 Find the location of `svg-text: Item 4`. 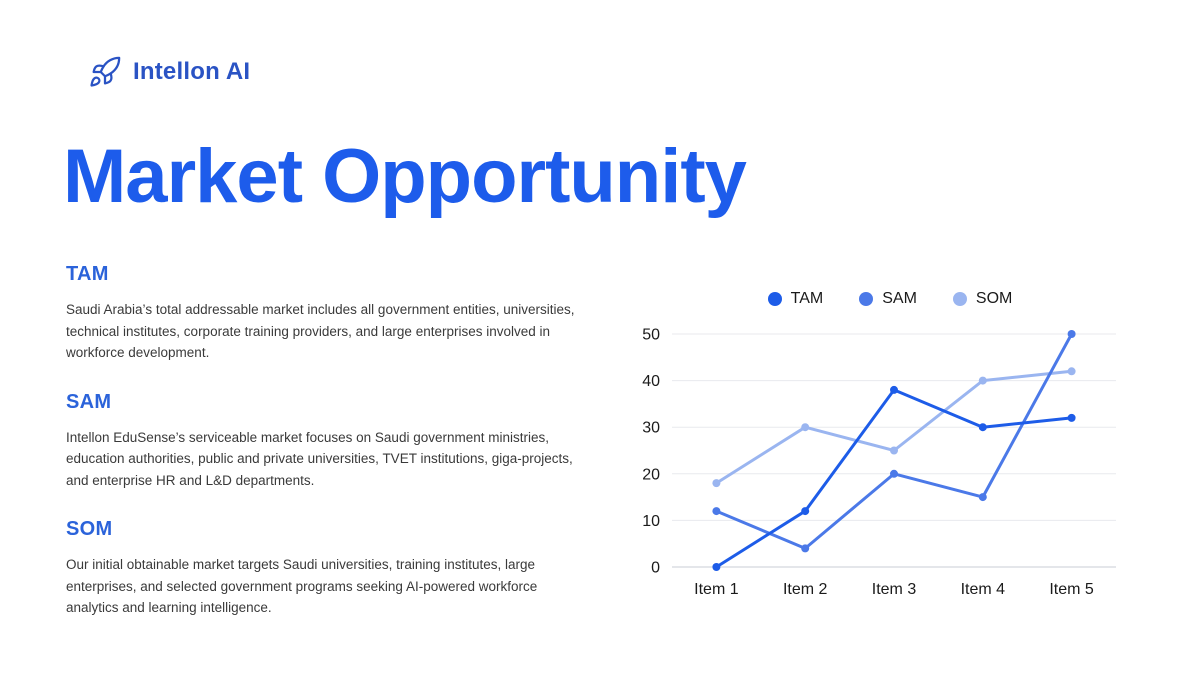

svg-text: Item 4 is located at coordinates (983, 589).